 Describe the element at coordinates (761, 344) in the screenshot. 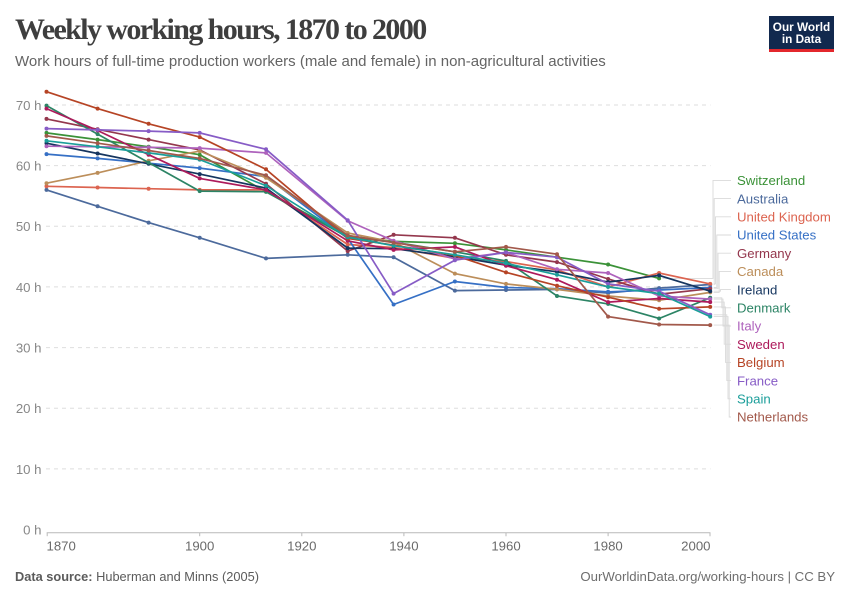

I see `svg-text: Sweden` at that location.